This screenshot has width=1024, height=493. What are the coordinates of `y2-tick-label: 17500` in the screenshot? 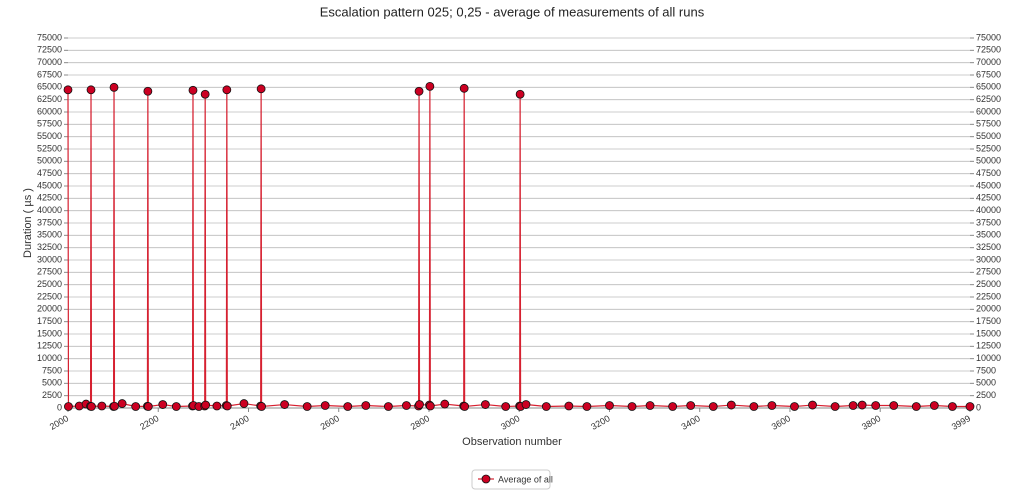 It's located at (988, 321).